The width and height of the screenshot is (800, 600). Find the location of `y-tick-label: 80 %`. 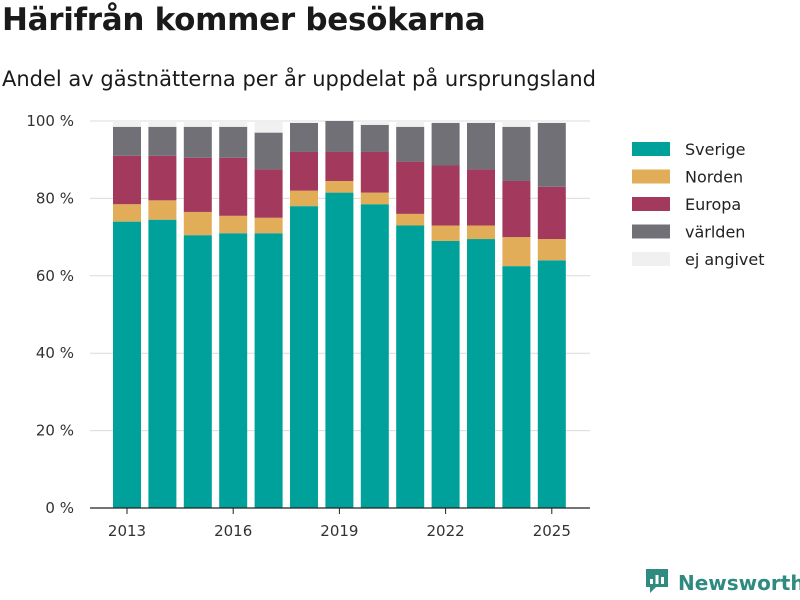

y-tick-label: 80 % is located at coordinates (55, 198).